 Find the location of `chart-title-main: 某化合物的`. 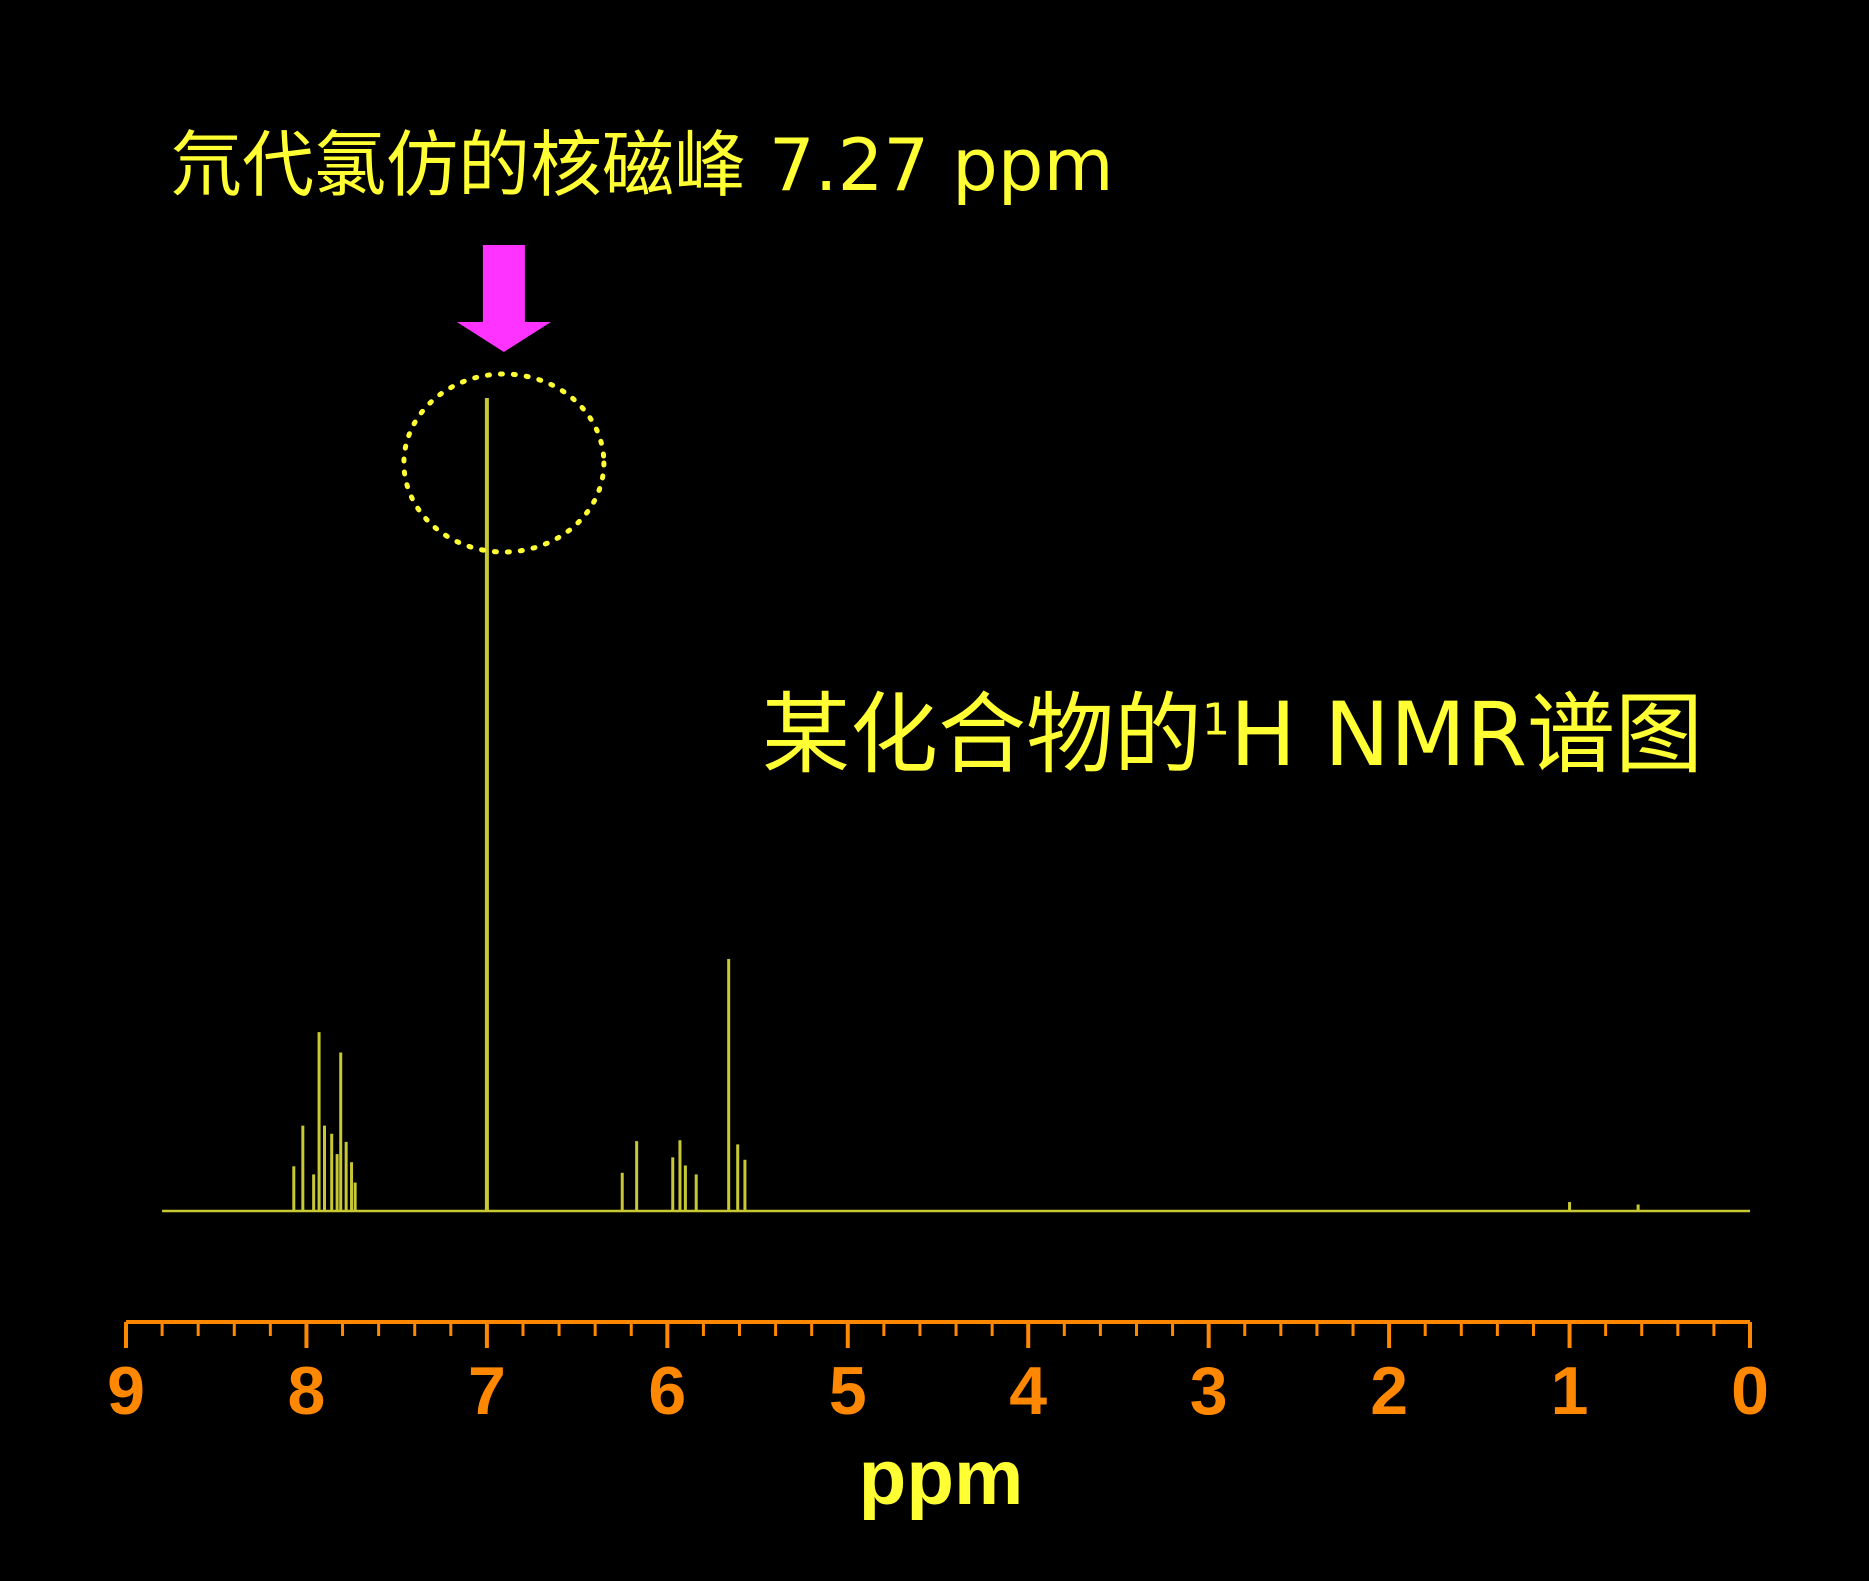

chart-title-main: 某化合物的 is located at coordinates (982, 734).